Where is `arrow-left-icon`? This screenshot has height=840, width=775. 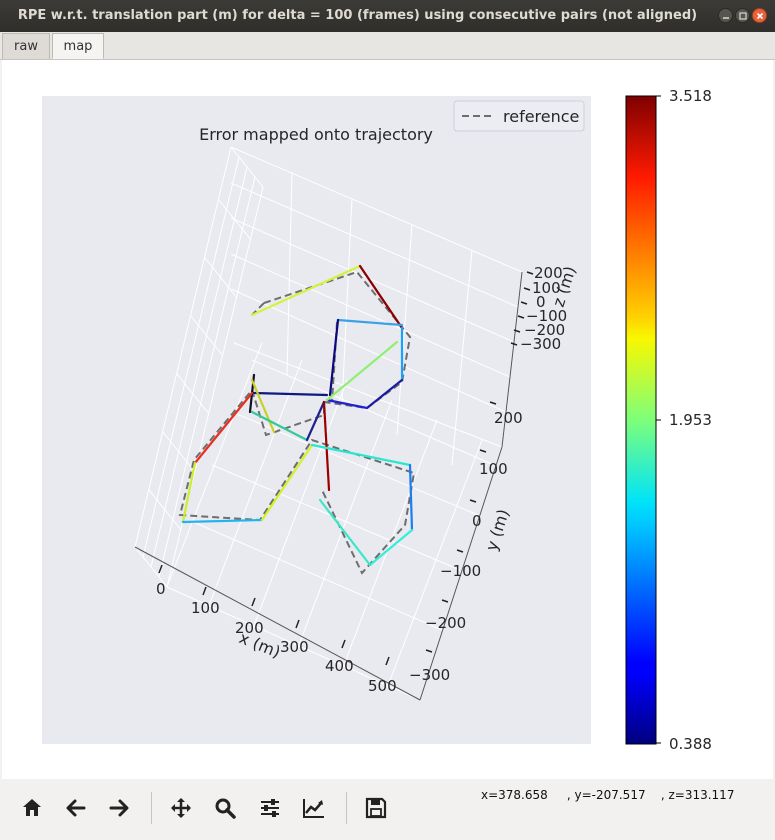 arrow-left-icon is located at coordinates (76, 808).